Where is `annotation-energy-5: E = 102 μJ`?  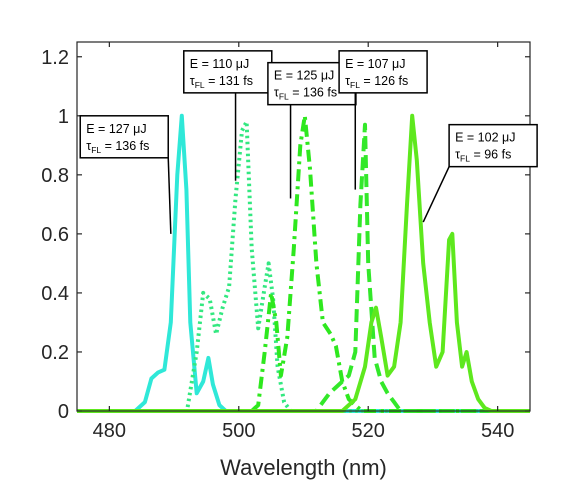
annotation-energy-5: E = 102 μJ is located at coordinates (485, 138).